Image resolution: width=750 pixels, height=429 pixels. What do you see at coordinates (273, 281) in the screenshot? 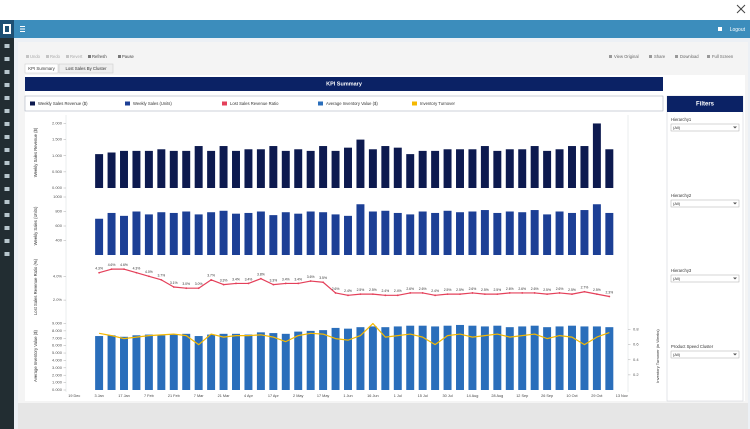
I see `data-label: 3.3%` at bounding box center [273, 281].